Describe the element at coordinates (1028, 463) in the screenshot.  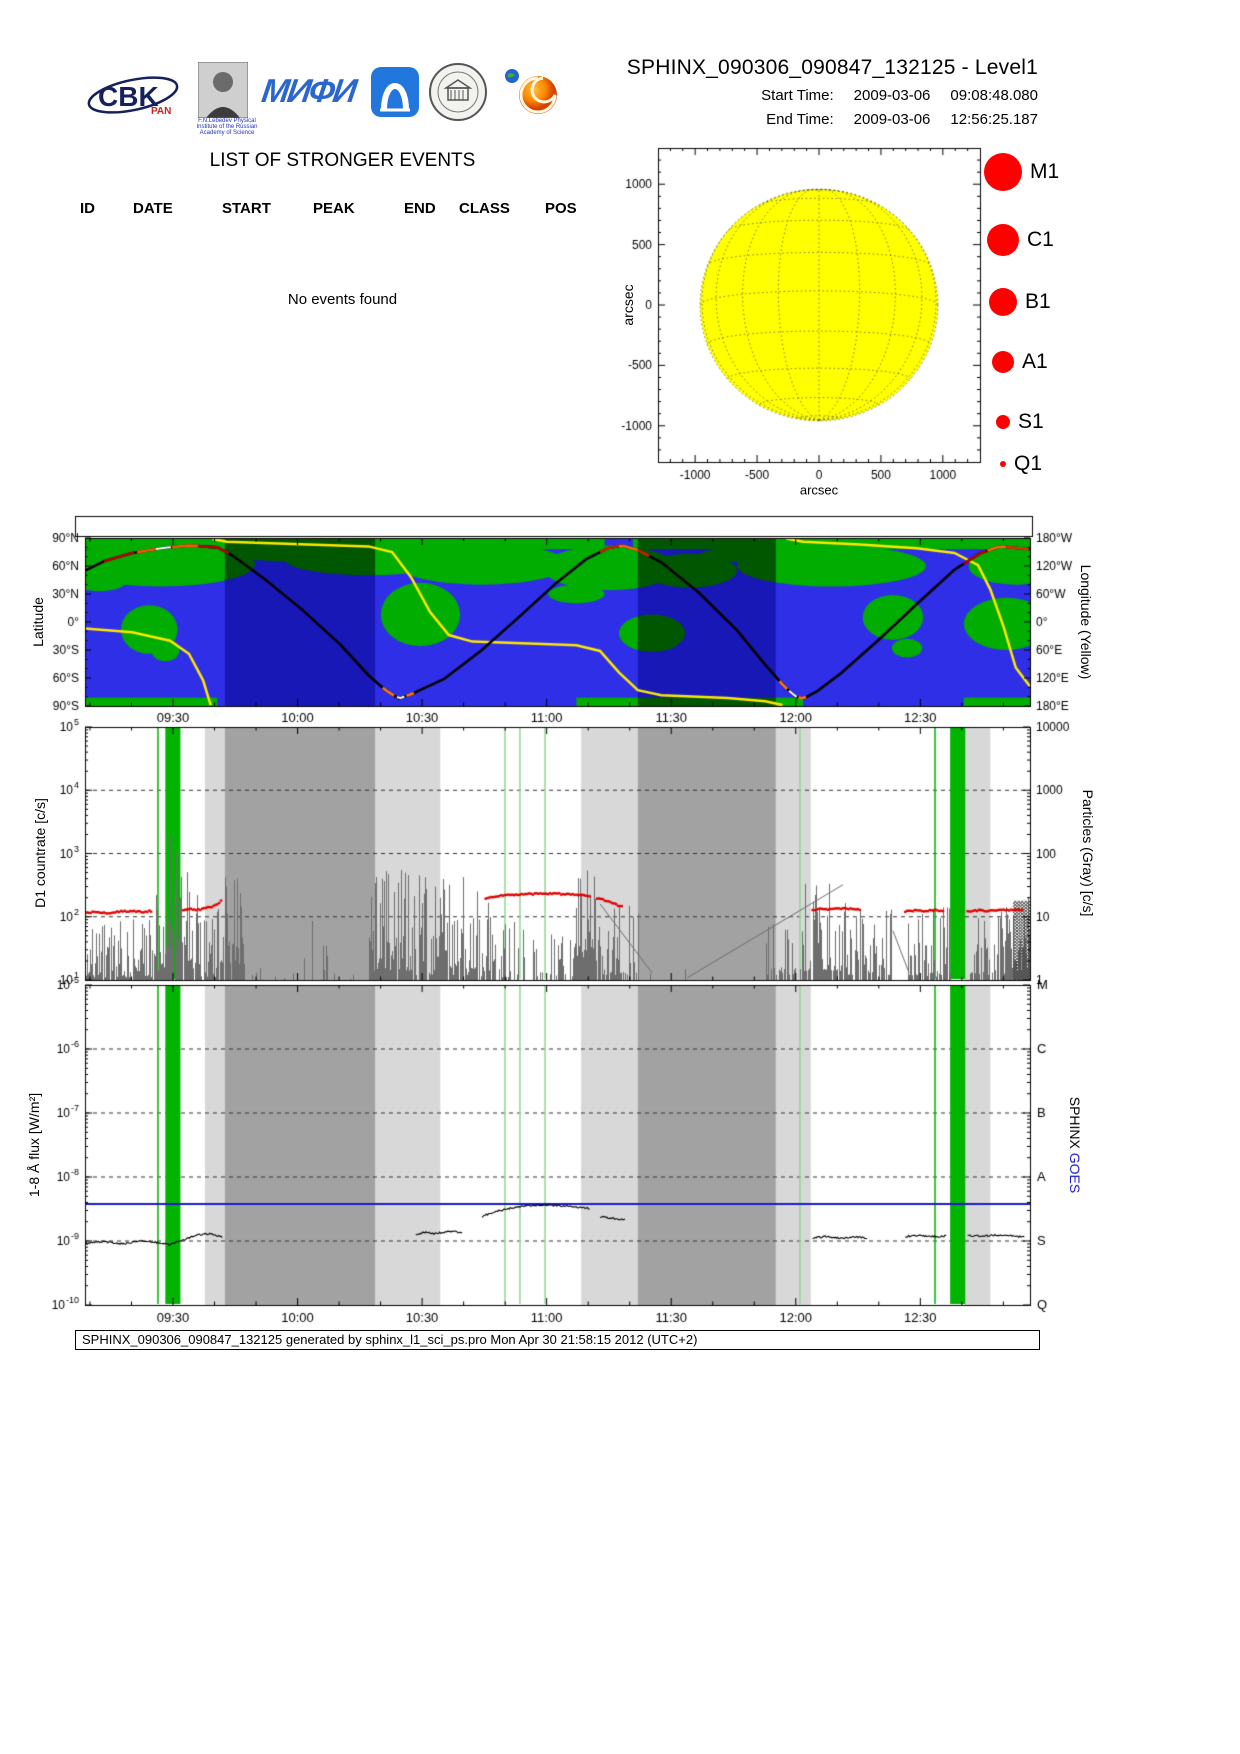
I see `legend-label-q1: Q1` at that location.